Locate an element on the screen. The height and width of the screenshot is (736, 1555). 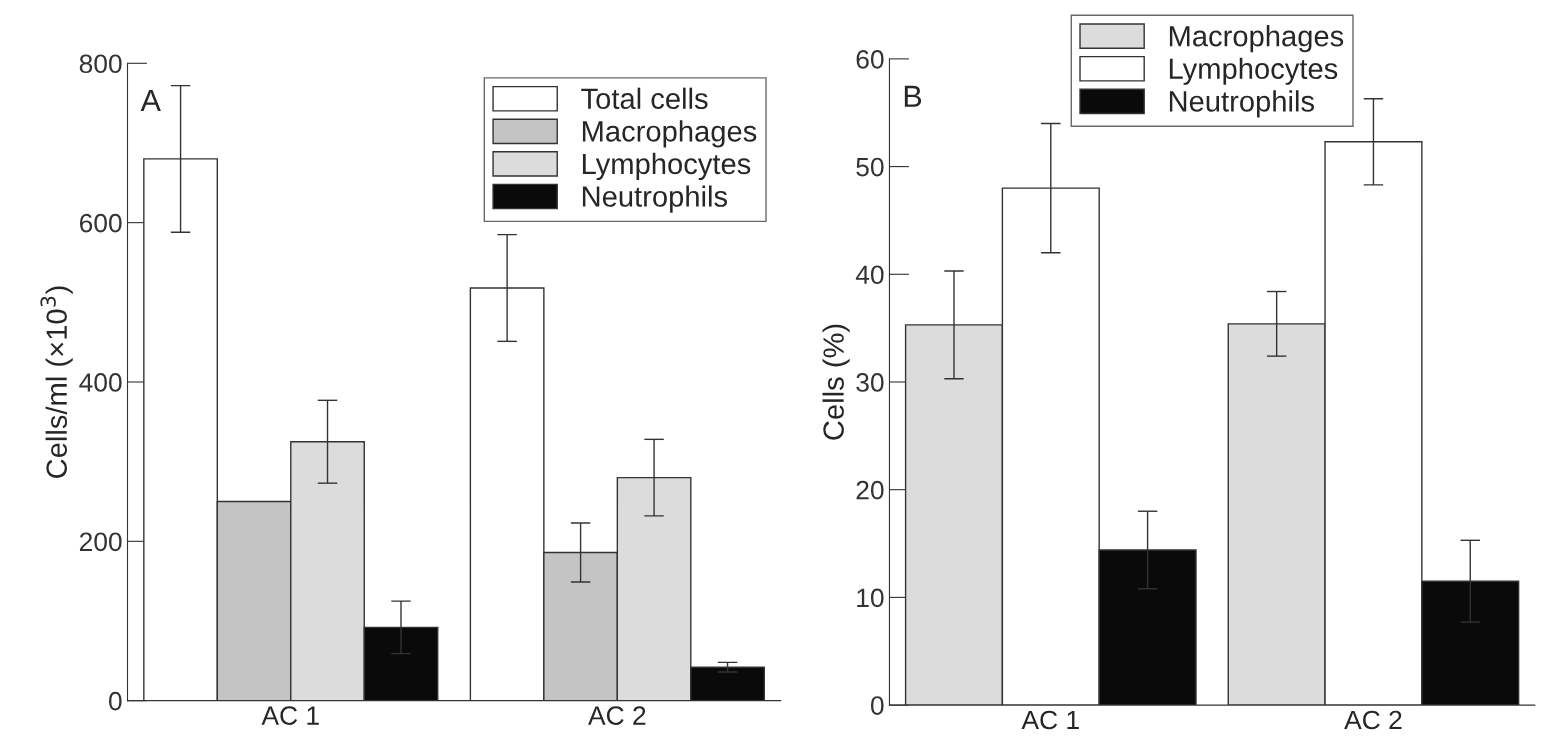
y-tick-label: 800 is located at coordinates (100, 64).